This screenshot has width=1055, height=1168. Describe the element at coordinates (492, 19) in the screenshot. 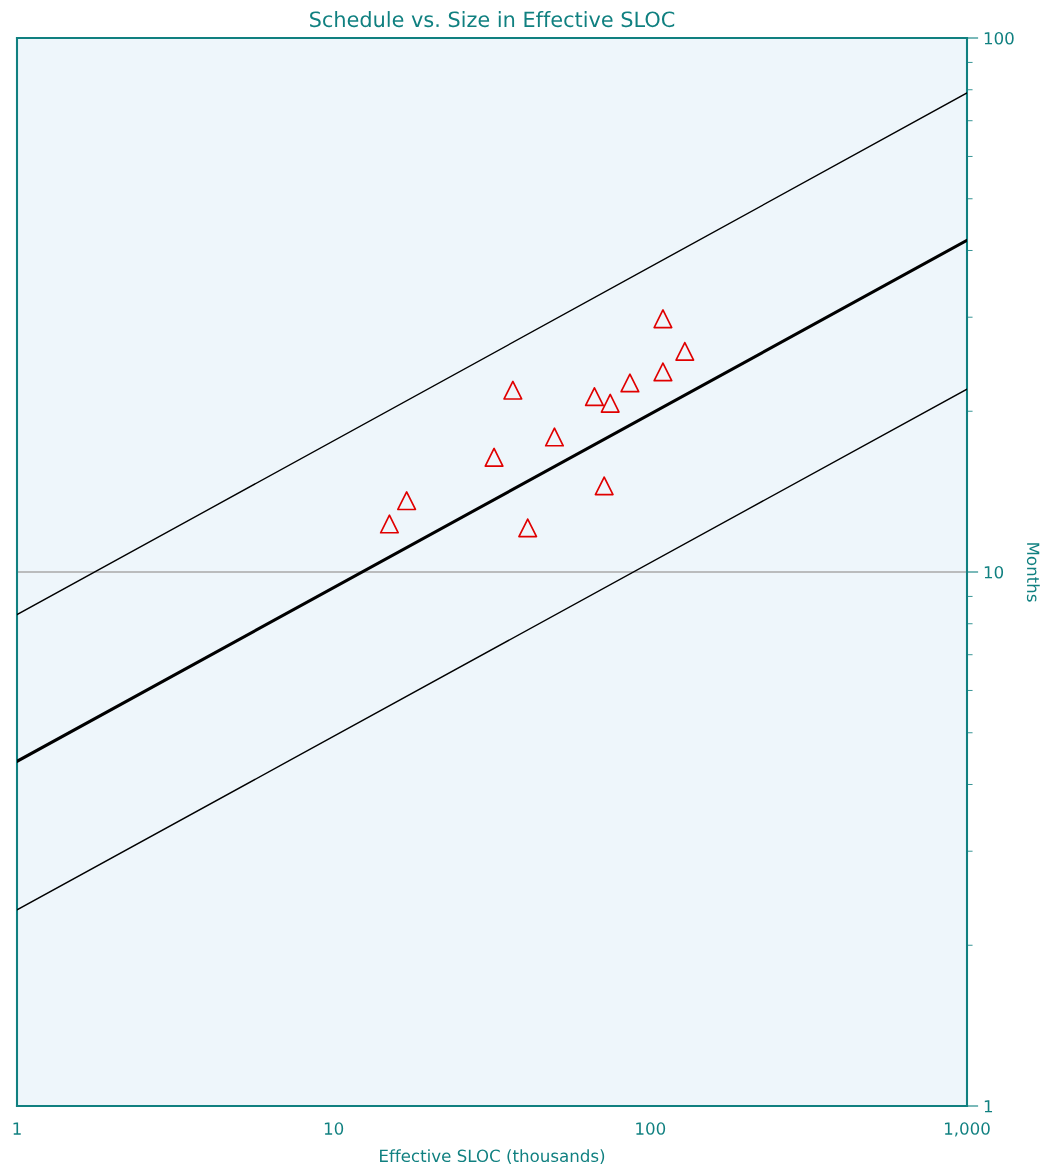

I see `chart-title: Schedule vs. Size in Effective SLOC` at that location.